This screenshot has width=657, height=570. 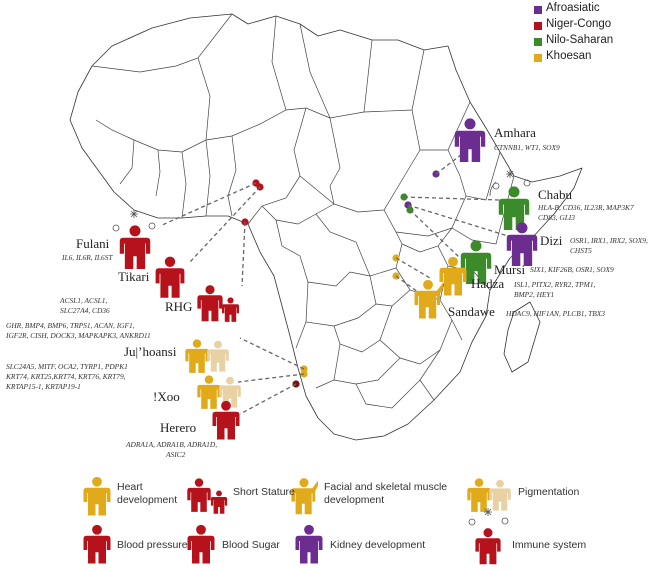 What do you see at coordinates (97, 544) in the screenshot?
I see `key-bp-icon` at bounding box center [97, 544].